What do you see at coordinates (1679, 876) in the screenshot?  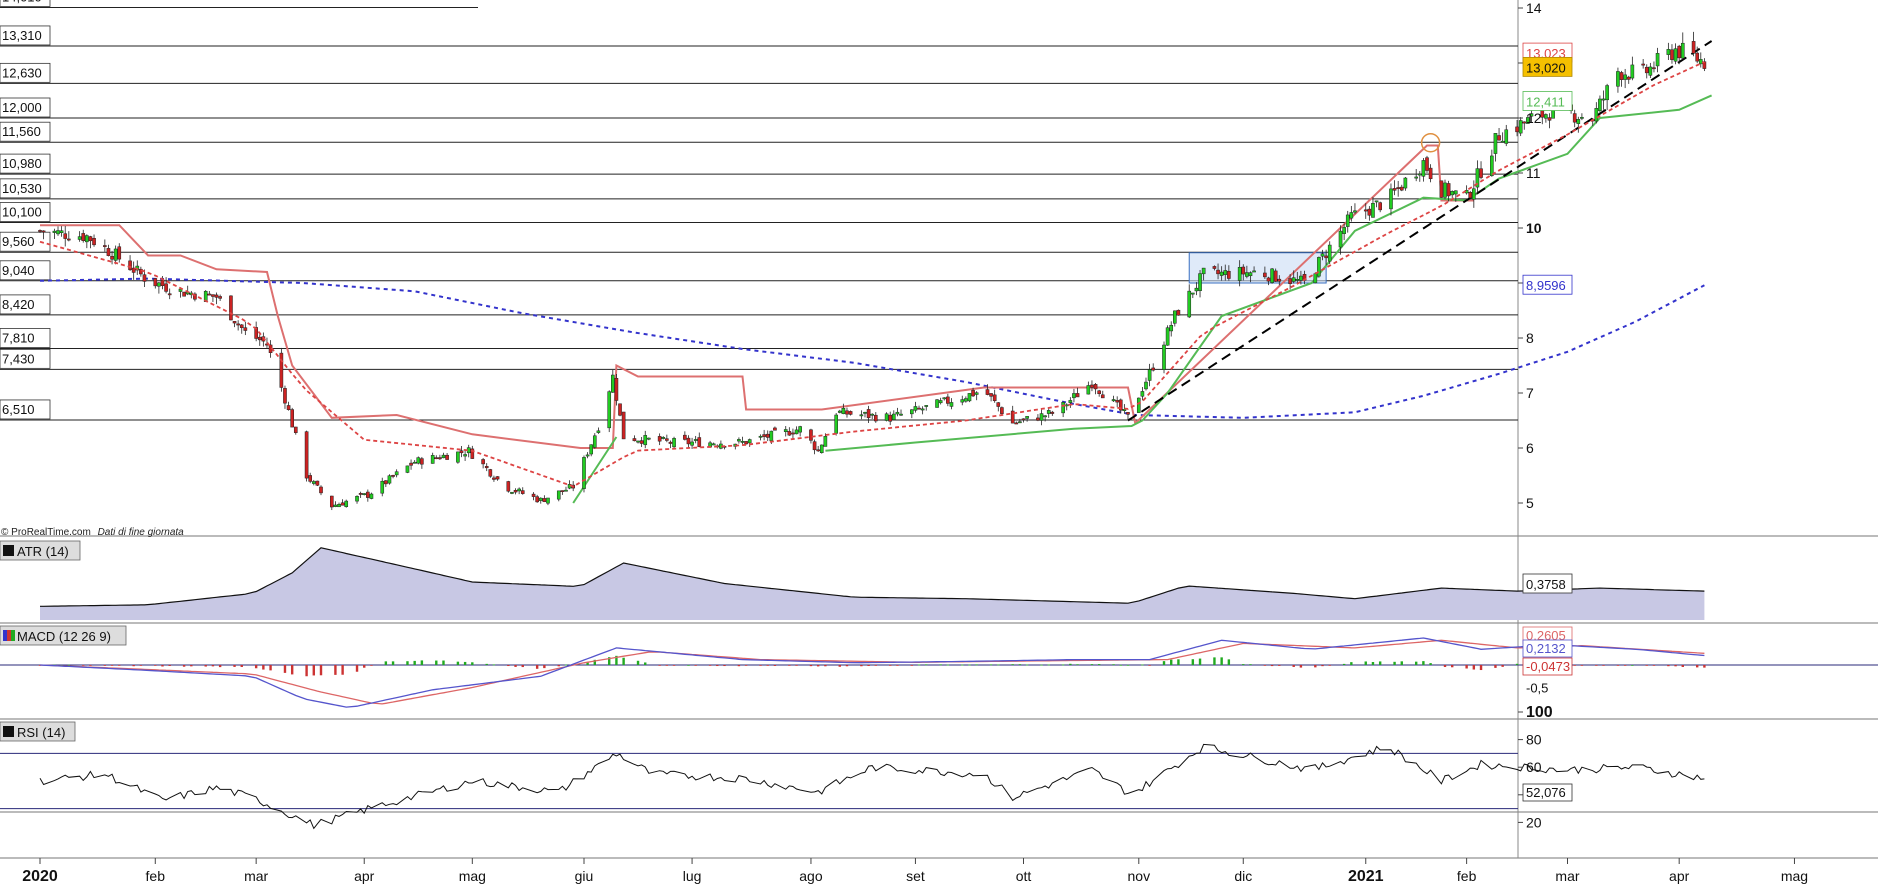 I see `x-tick-label: apr` at bounding box center [1679, 876].